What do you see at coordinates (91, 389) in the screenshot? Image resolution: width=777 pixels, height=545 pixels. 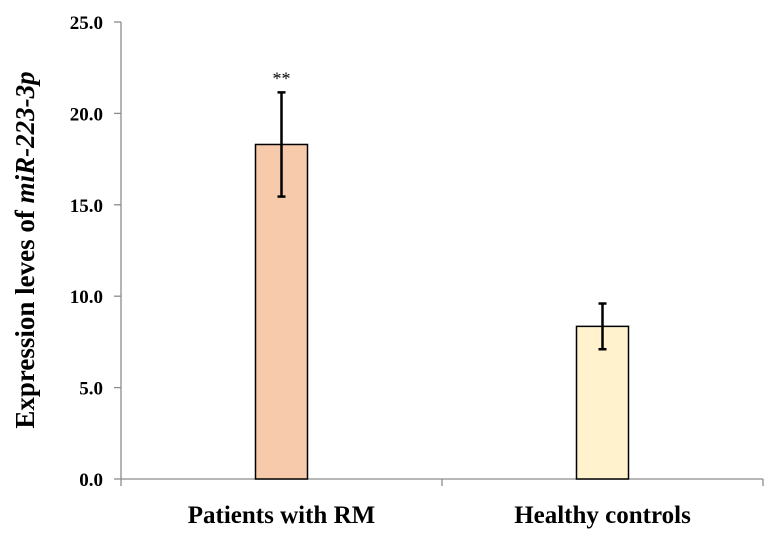 I see `y-tick-label: 5.0` at bounding box center [91, 389].